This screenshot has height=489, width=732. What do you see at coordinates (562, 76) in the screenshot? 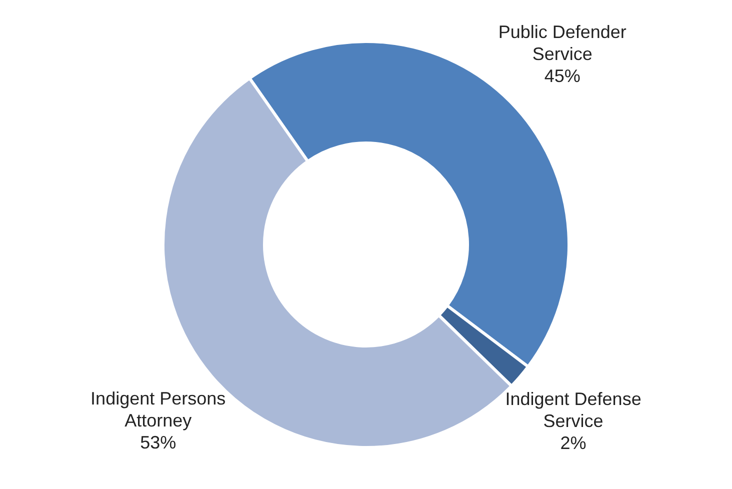
I see `data-label: 45%` at bounding box center [562, 76].